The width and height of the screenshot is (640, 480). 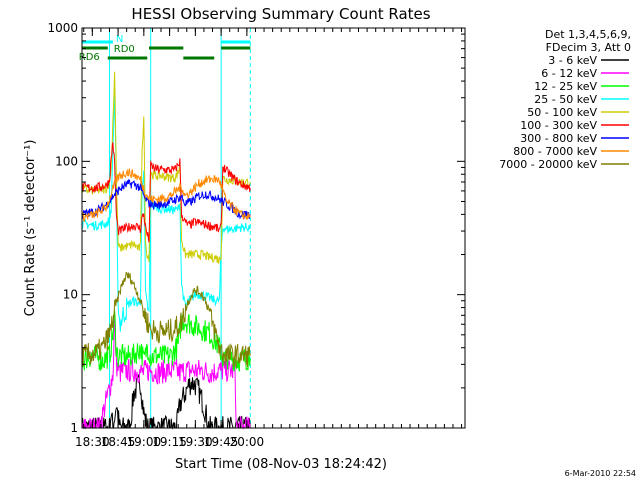 I want to click on y-axis-label: Count Rate (s⁻¹ detector⁻¹), so click(x=30, y=228).